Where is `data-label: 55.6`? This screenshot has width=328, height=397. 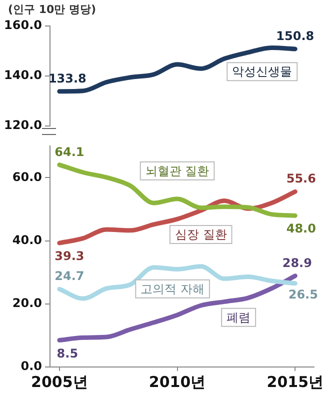
data-label: 55.6 is located at coordinates (301, 179).